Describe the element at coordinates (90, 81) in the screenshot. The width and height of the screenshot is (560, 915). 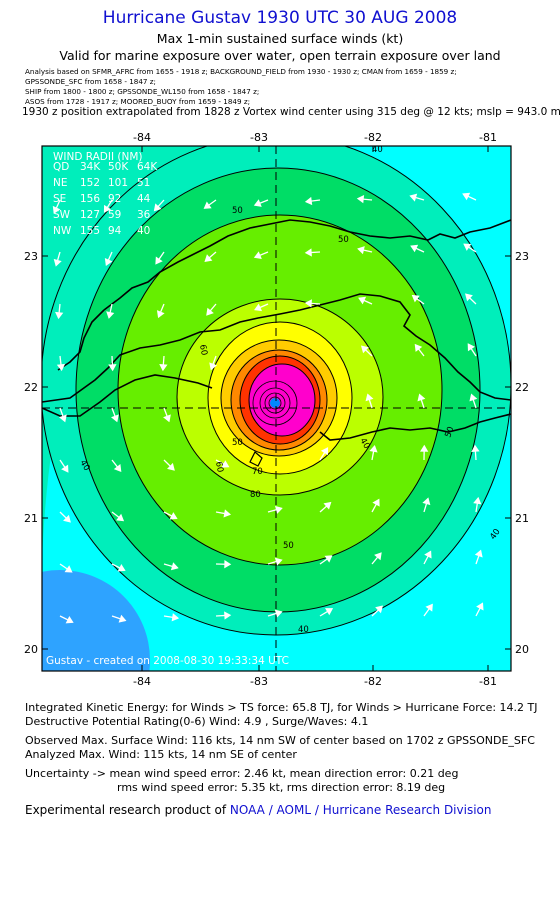
I see `source-line: GPSSONDE_SFC from 1658 - 1847 z;` at that location.